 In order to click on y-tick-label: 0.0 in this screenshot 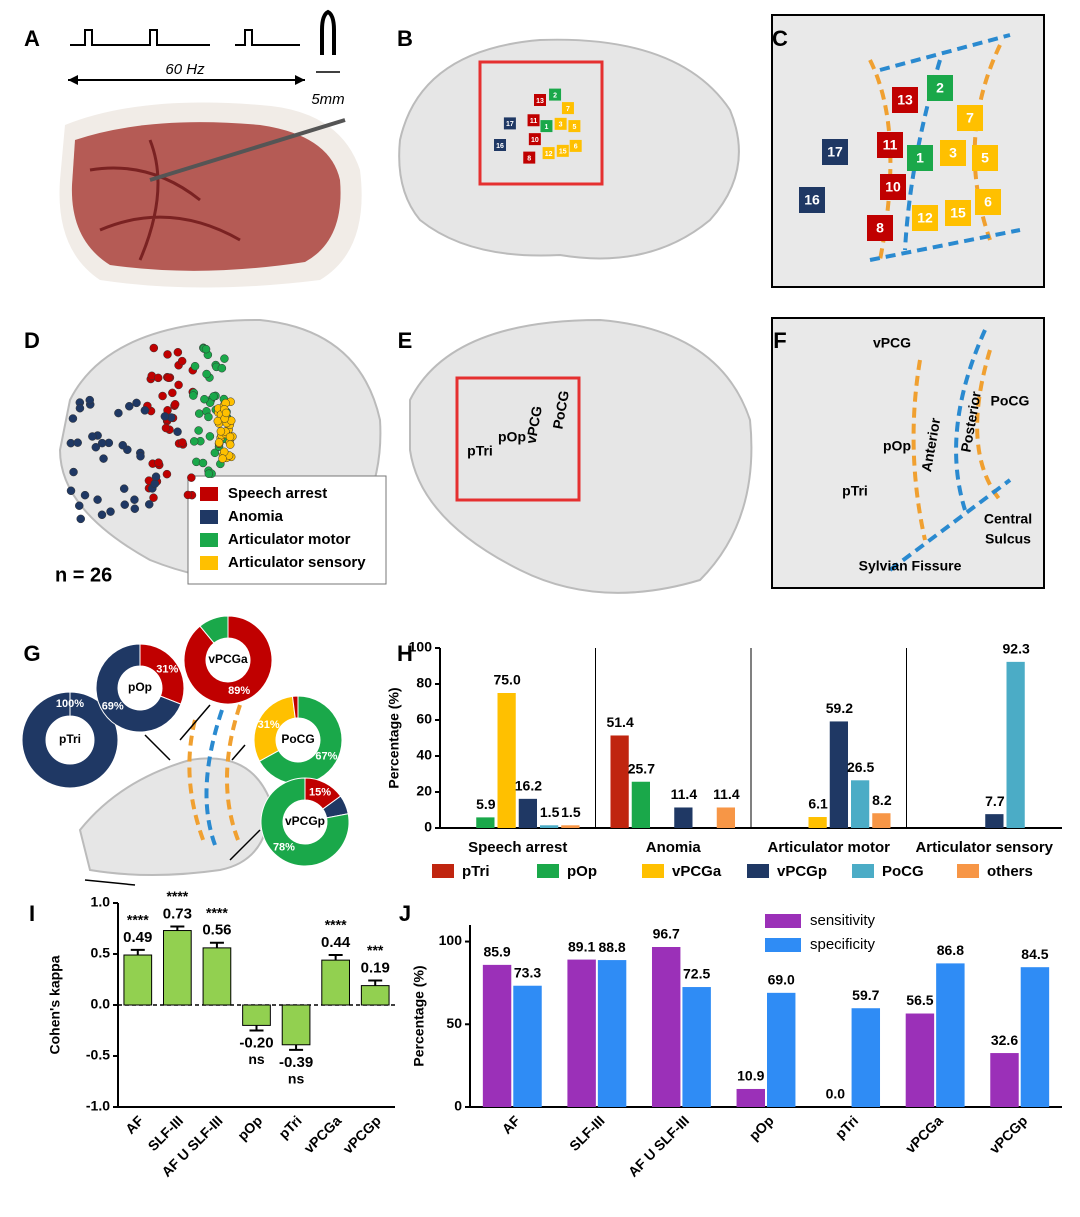, I will do `click(101, 1004)`.